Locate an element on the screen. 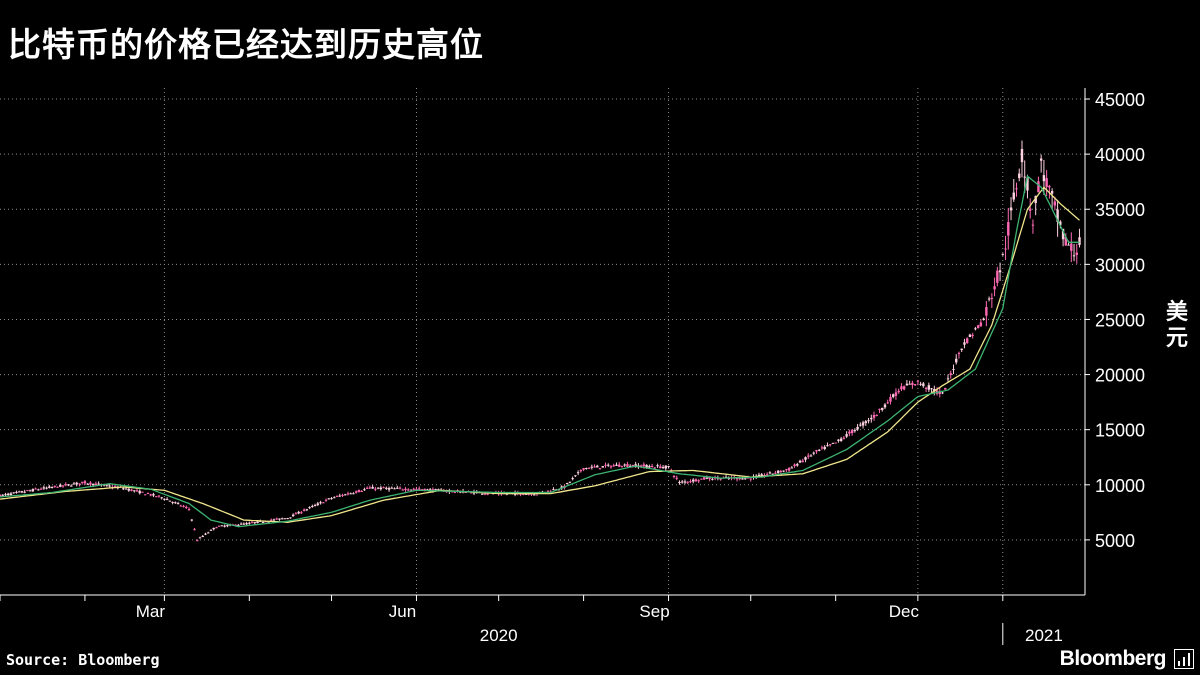 The width and height of the screenshot is (1200, 675). y-tick-label: 30000 is located at coordinates (1120, 265).